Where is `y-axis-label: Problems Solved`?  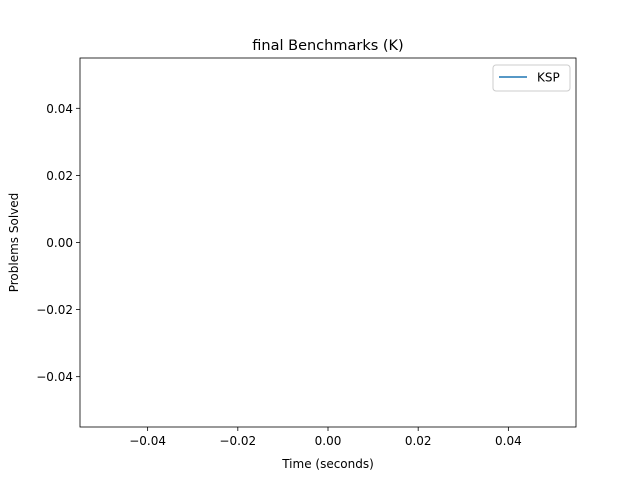 y-axis-label: Problems Solved is located at coordinates (14, 243).